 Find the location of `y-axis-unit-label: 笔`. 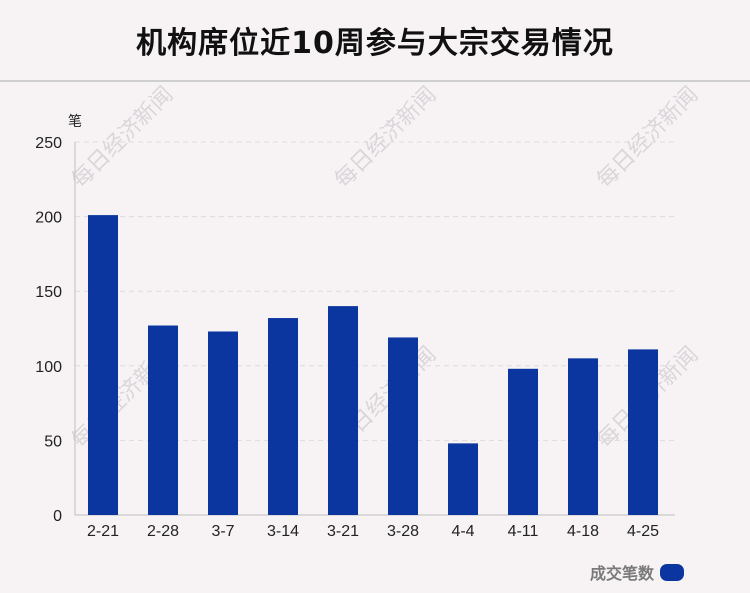

y-axis-unit-label: 笔 is located at coordinates (75, 122).